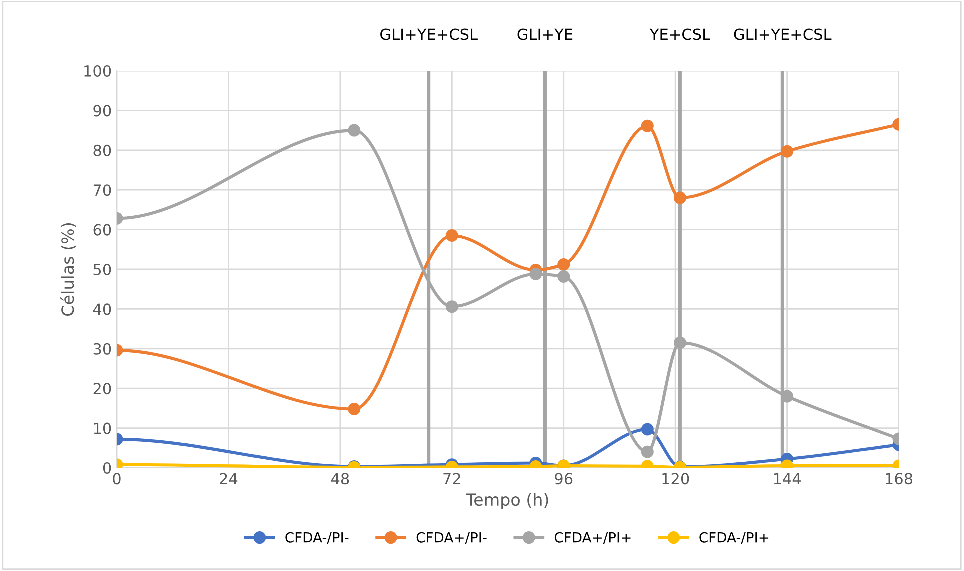 The height and width of the screenshot is (571, 964). What do you see at coordinates (103, 150) in the screenshot?
I see `y-tick-label: 80` at bounding box center [103, 150].